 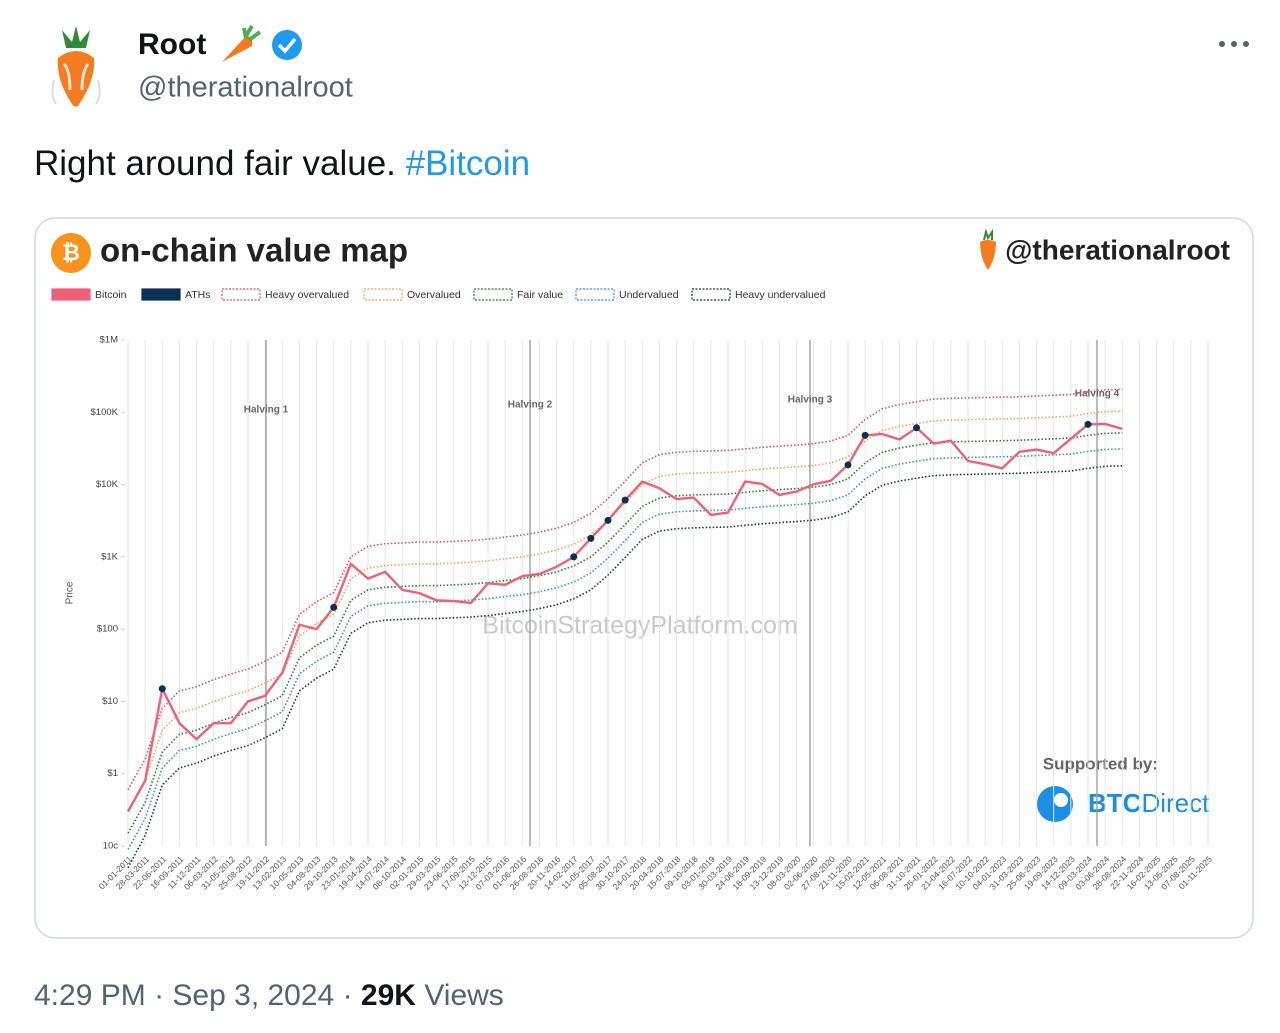 What do you see at coordinates (780, 295) in the screenshot?
I see `legend-label: Heavy undervalued` at bounding box center [780, 295].